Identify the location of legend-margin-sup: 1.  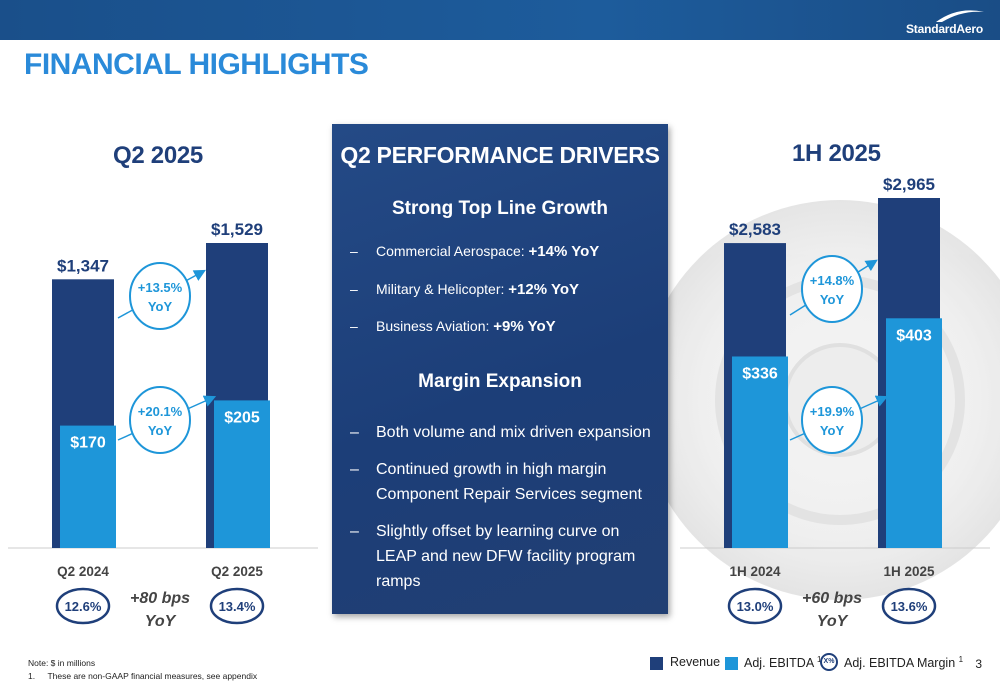
(961, 659).